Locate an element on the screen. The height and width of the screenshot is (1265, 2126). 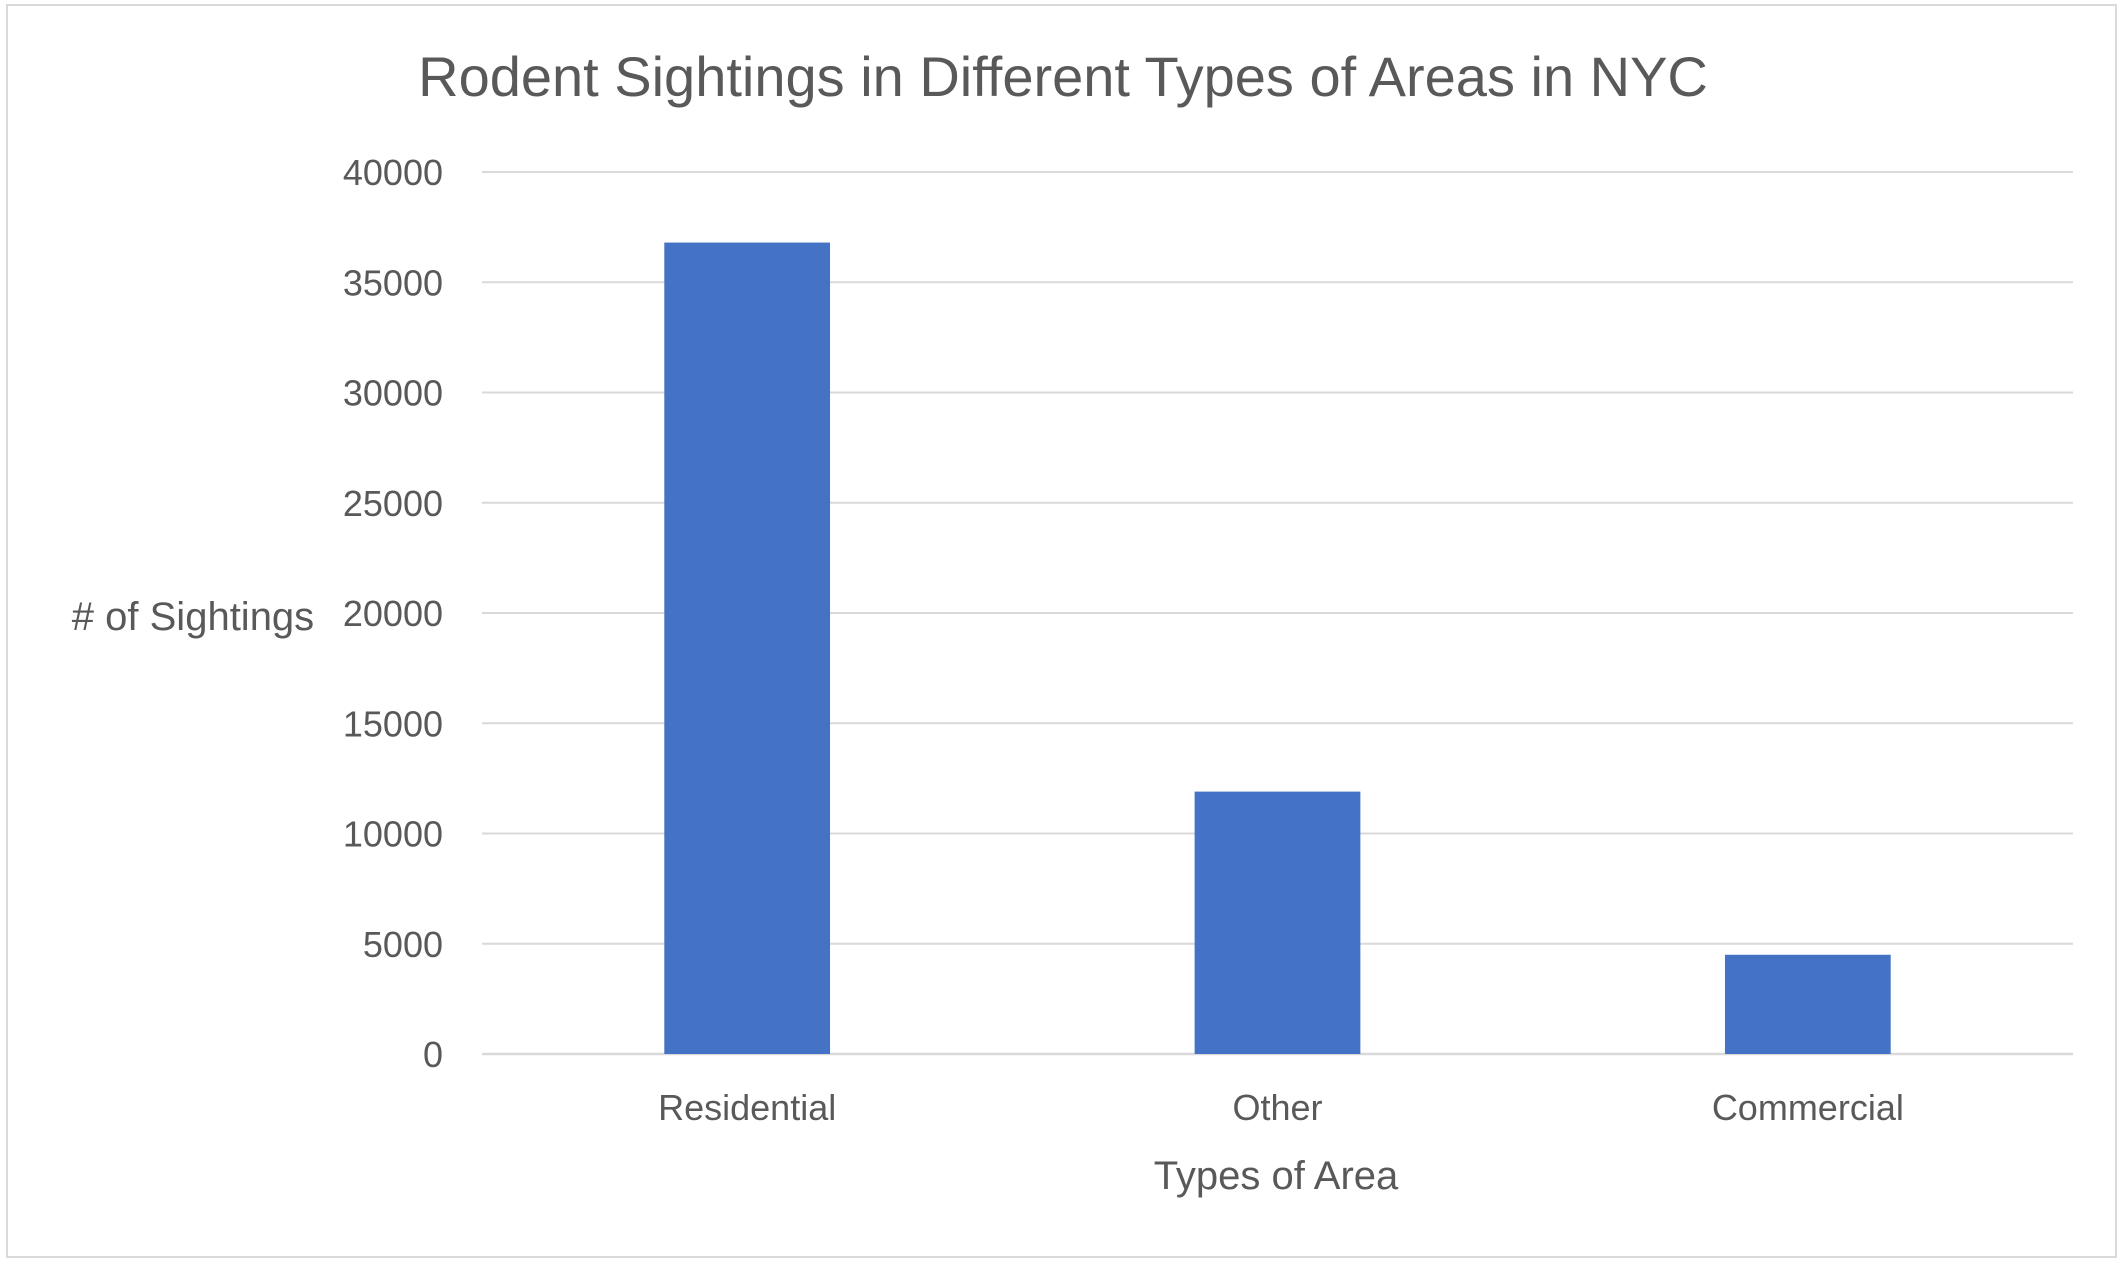
x-tick-label-other: Other is located at coordinates (1277, 1107).